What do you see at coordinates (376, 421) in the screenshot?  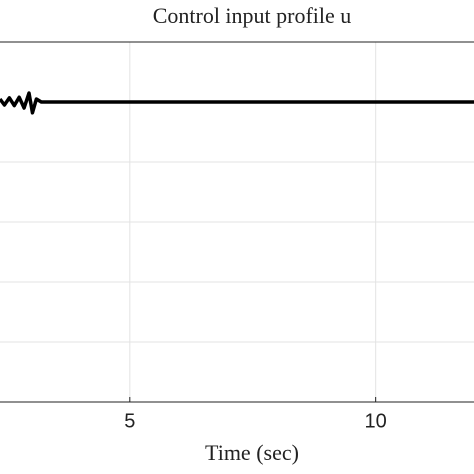 I see `x-tick-label: 10` at bounding box center [376, 421].